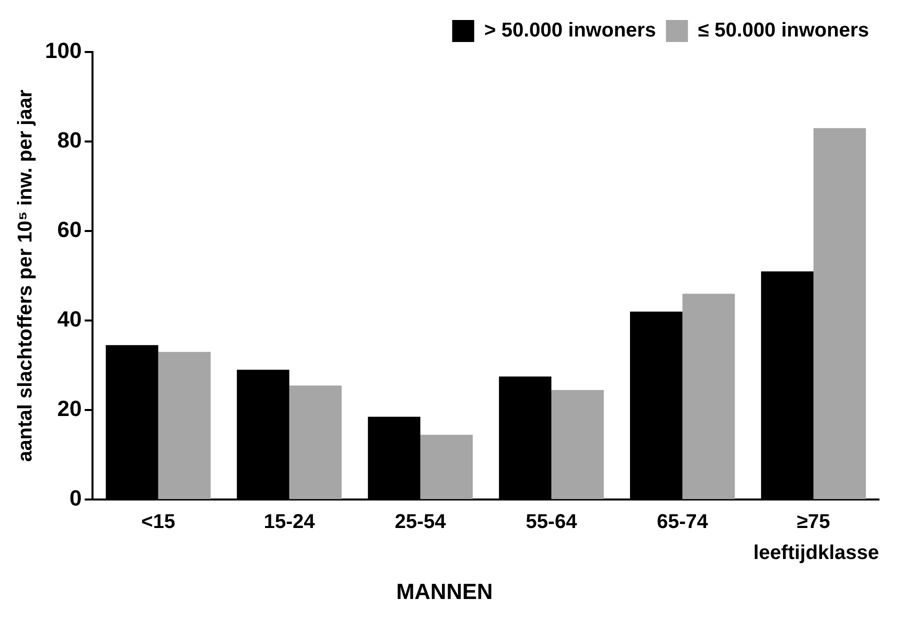 The image size is (899, 621). Describe the element at coordinates (784, 31) in the screenshot. I see `legend-label: ≤ 50.000 inwoners` at that location.